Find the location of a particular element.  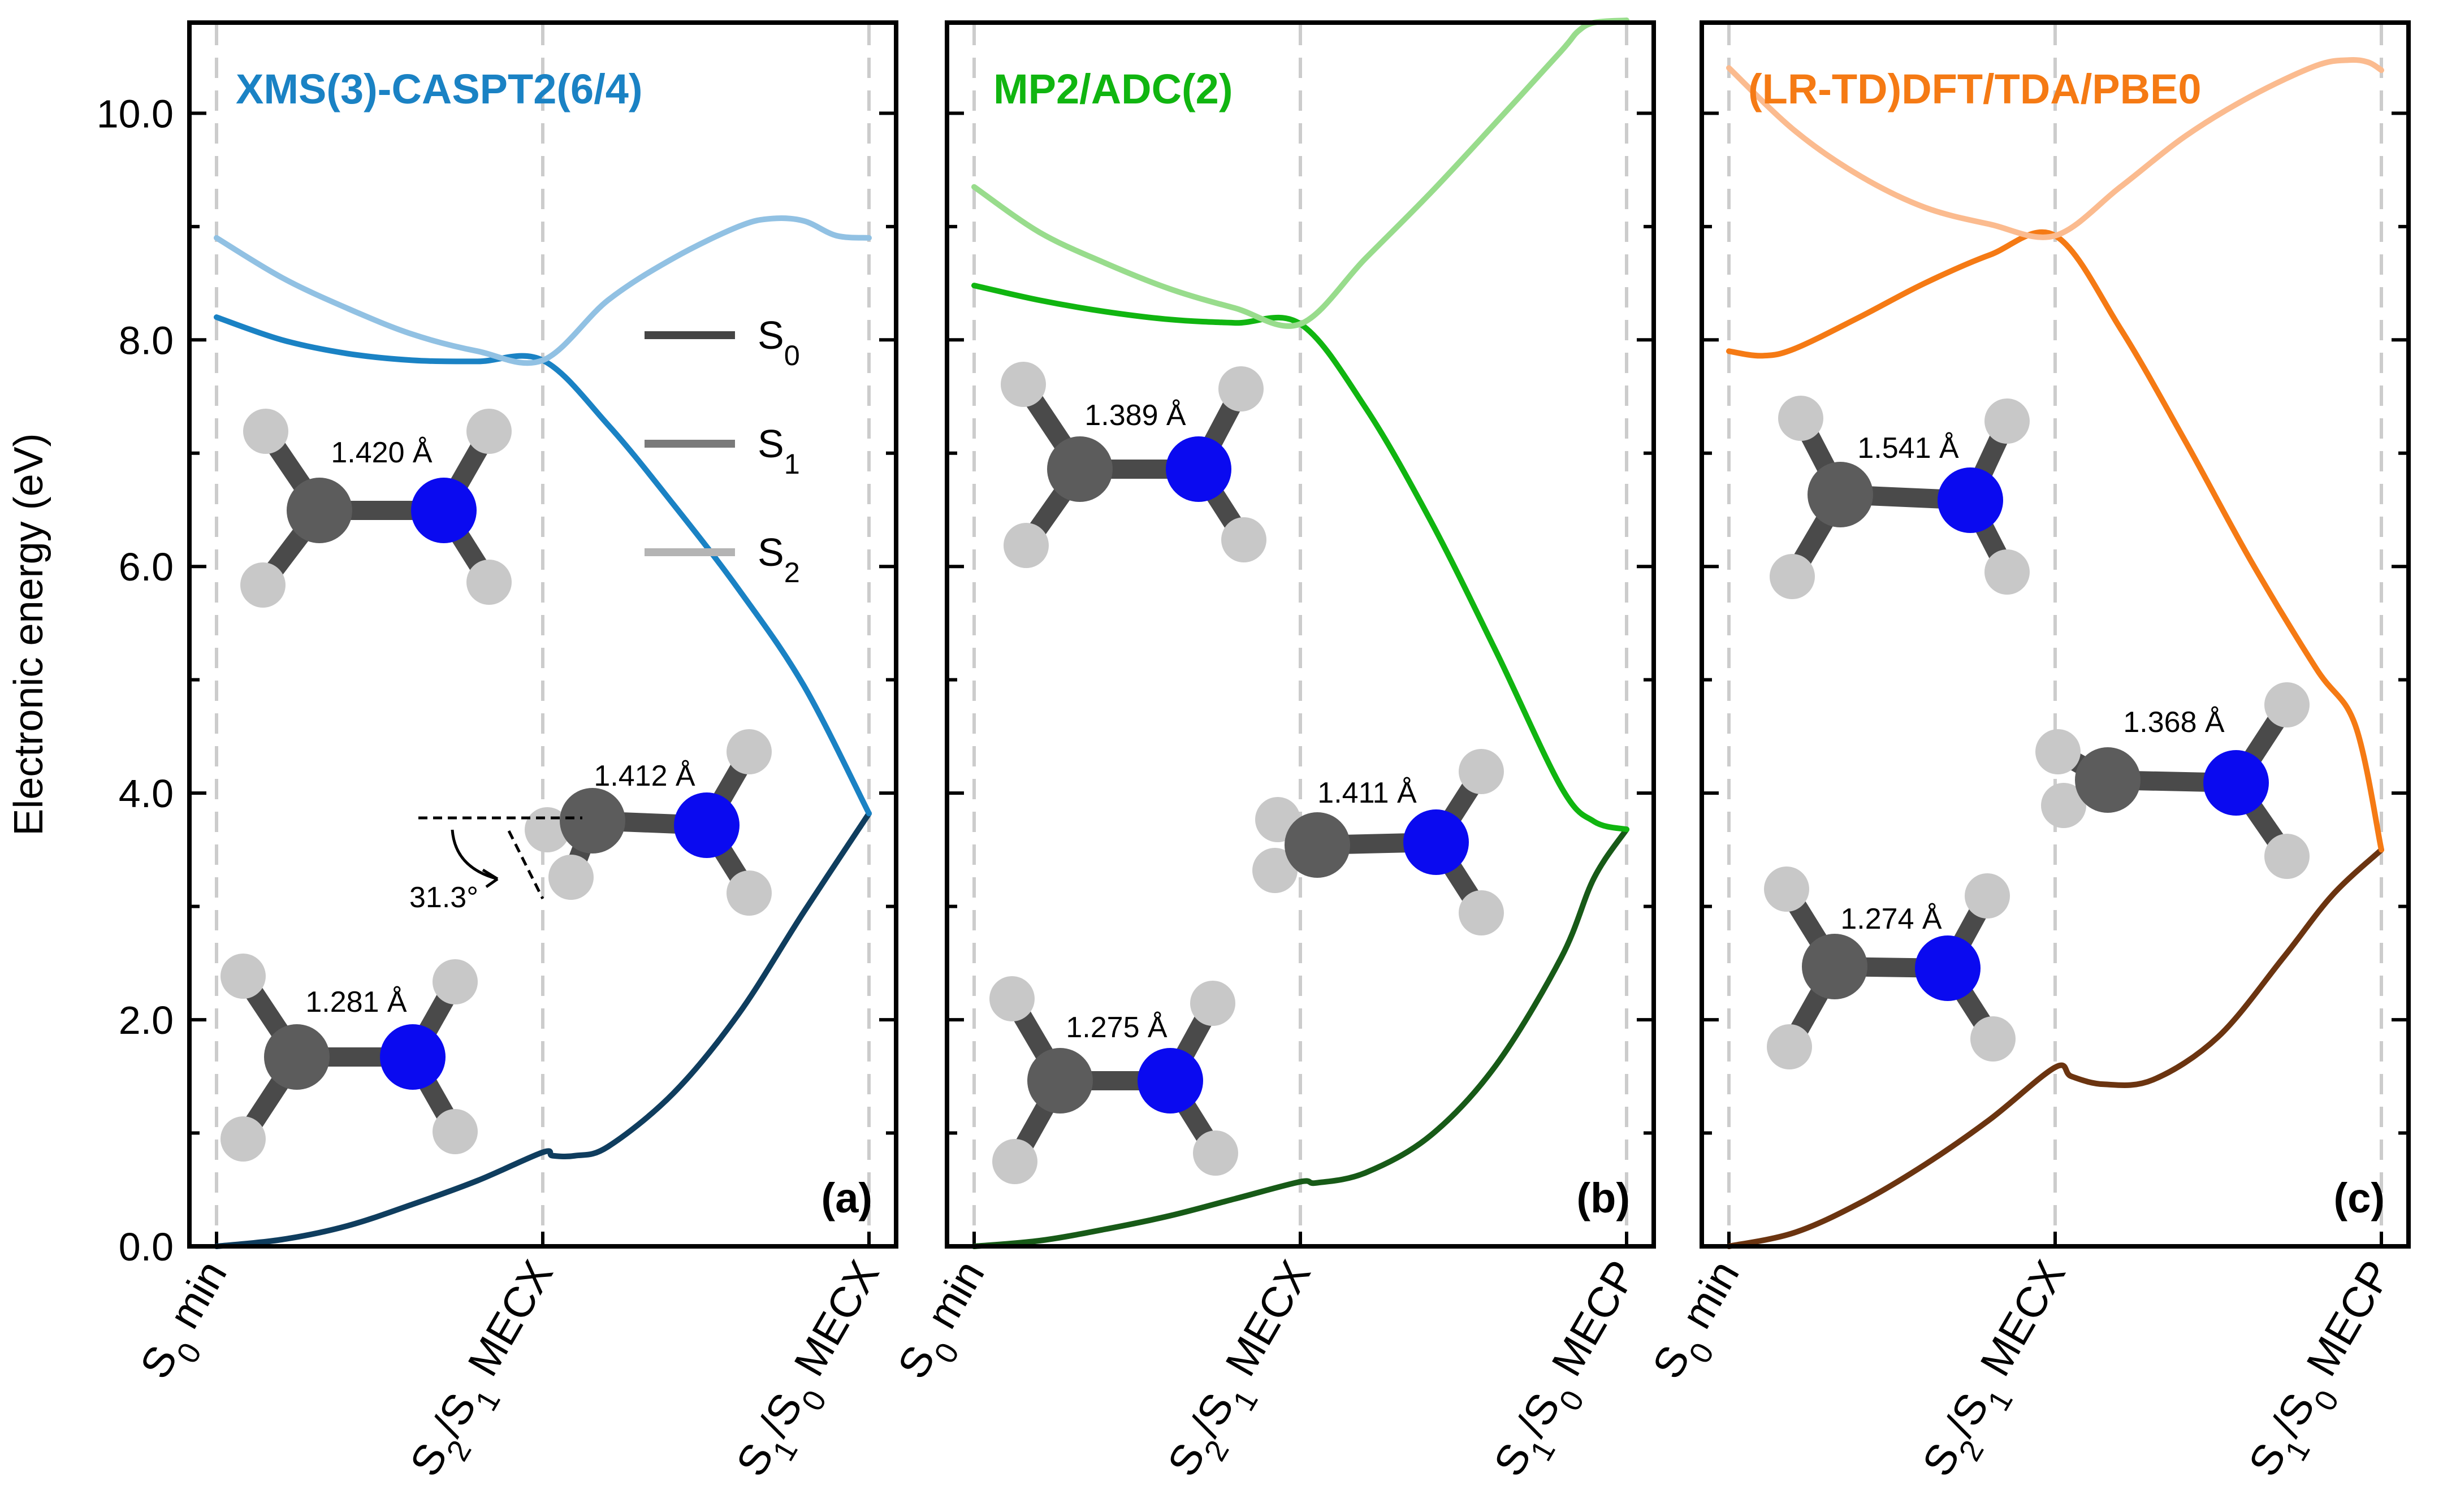

molecule: 1.368 Å is located at coordinates (2172, 780).